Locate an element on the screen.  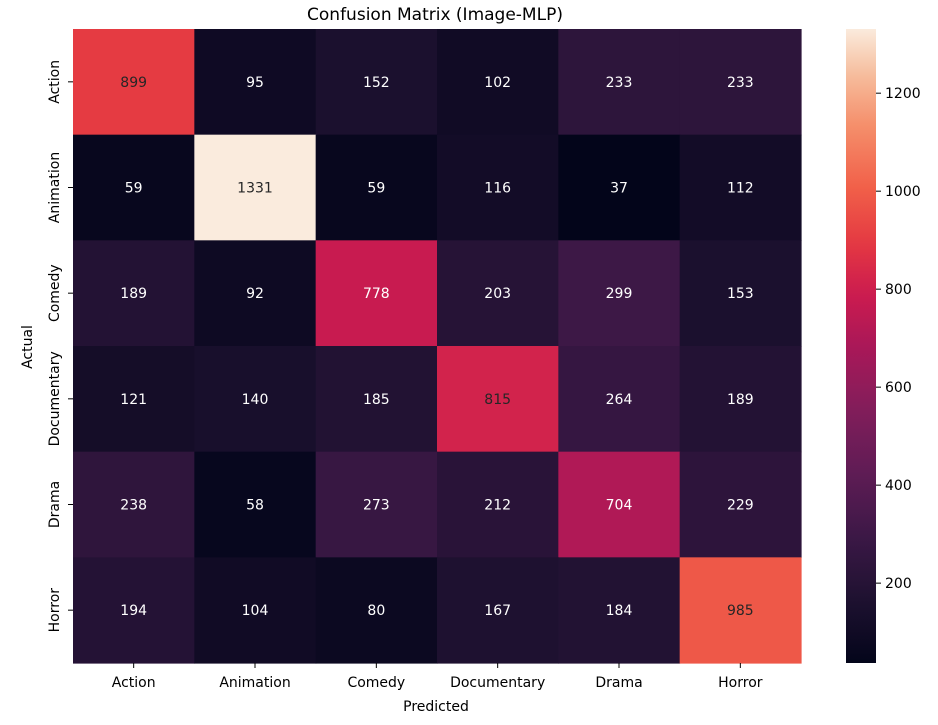
cell-value-label: 229 is located at coordinates (740, 506).